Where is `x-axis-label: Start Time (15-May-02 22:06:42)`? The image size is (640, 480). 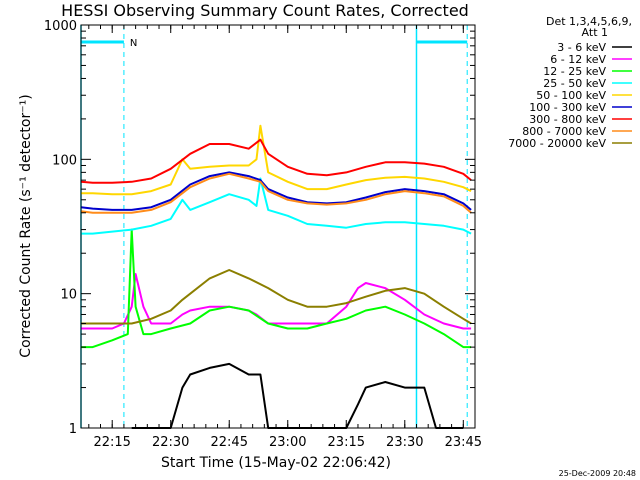 x-axis-label: Start Time (15-May-02 22:06:42) is located at coordinates (276, 463).